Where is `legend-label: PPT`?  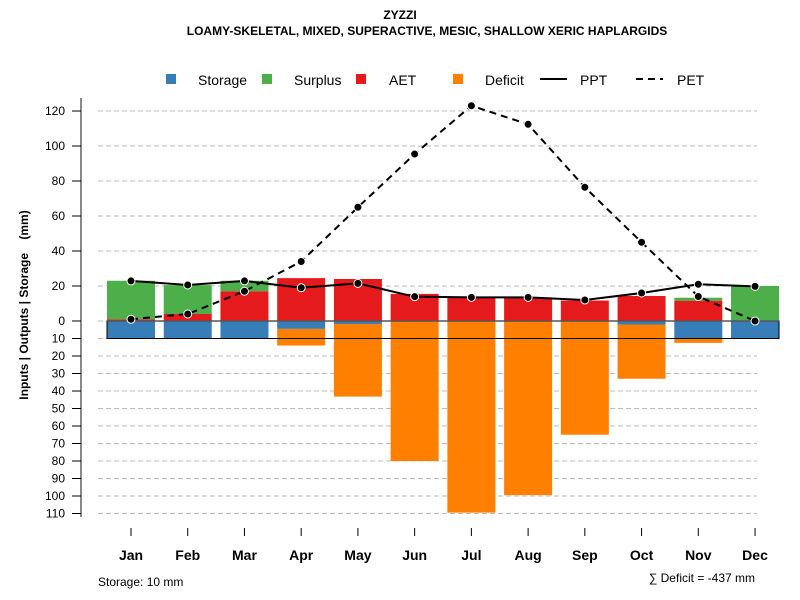
legend-label: PPT is located at coordinates (594, 80).